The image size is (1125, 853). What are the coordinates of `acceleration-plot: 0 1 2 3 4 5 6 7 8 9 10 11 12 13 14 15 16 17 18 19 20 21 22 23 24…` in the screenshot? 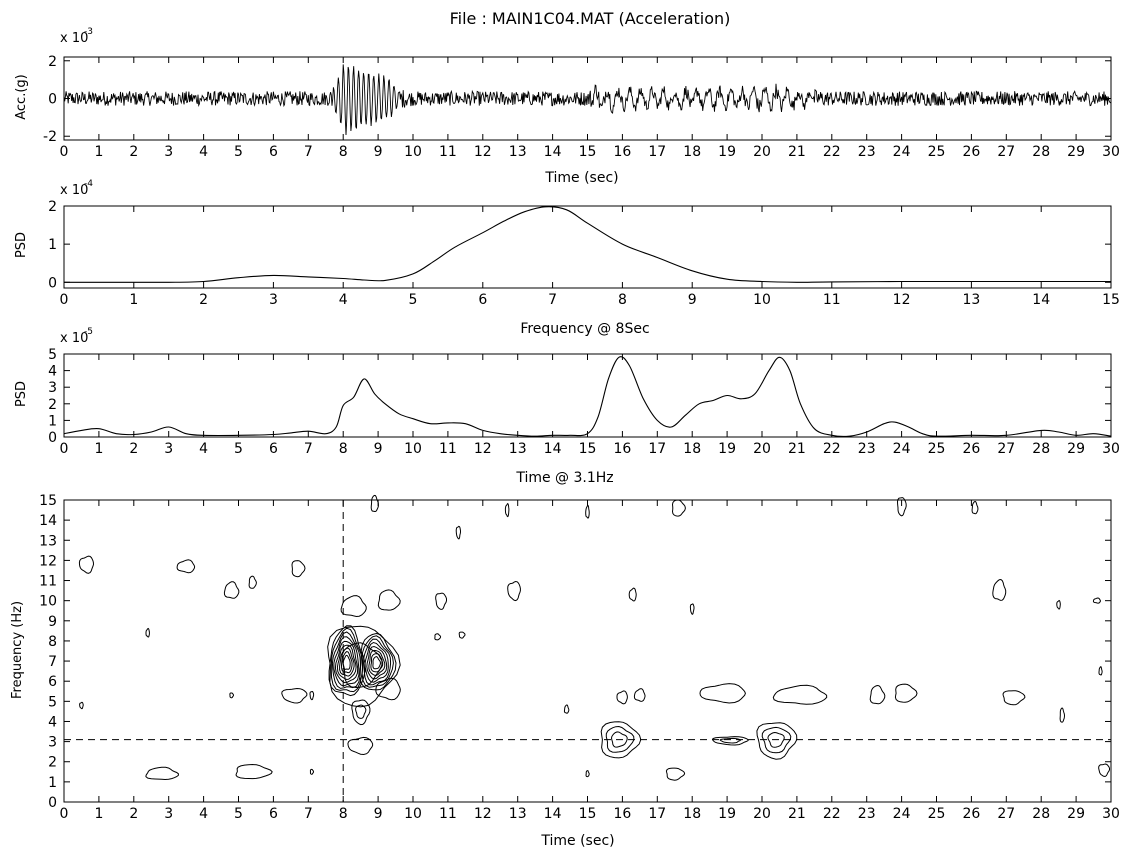 It's located at (581, 107).